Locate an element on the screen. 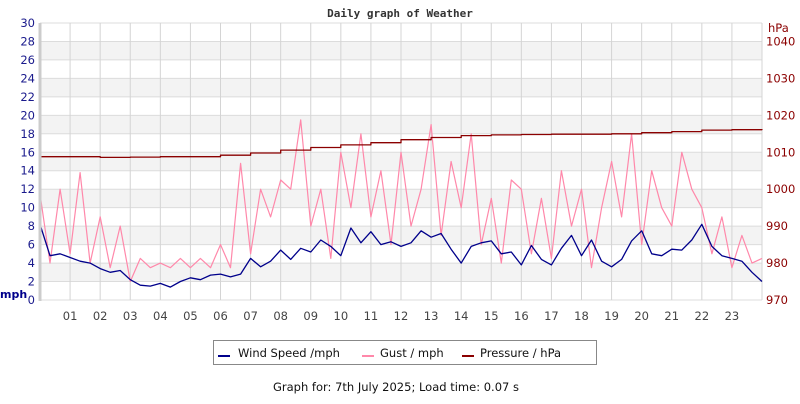  right-tick-label: 1030 is located at coordinates (780, 78).